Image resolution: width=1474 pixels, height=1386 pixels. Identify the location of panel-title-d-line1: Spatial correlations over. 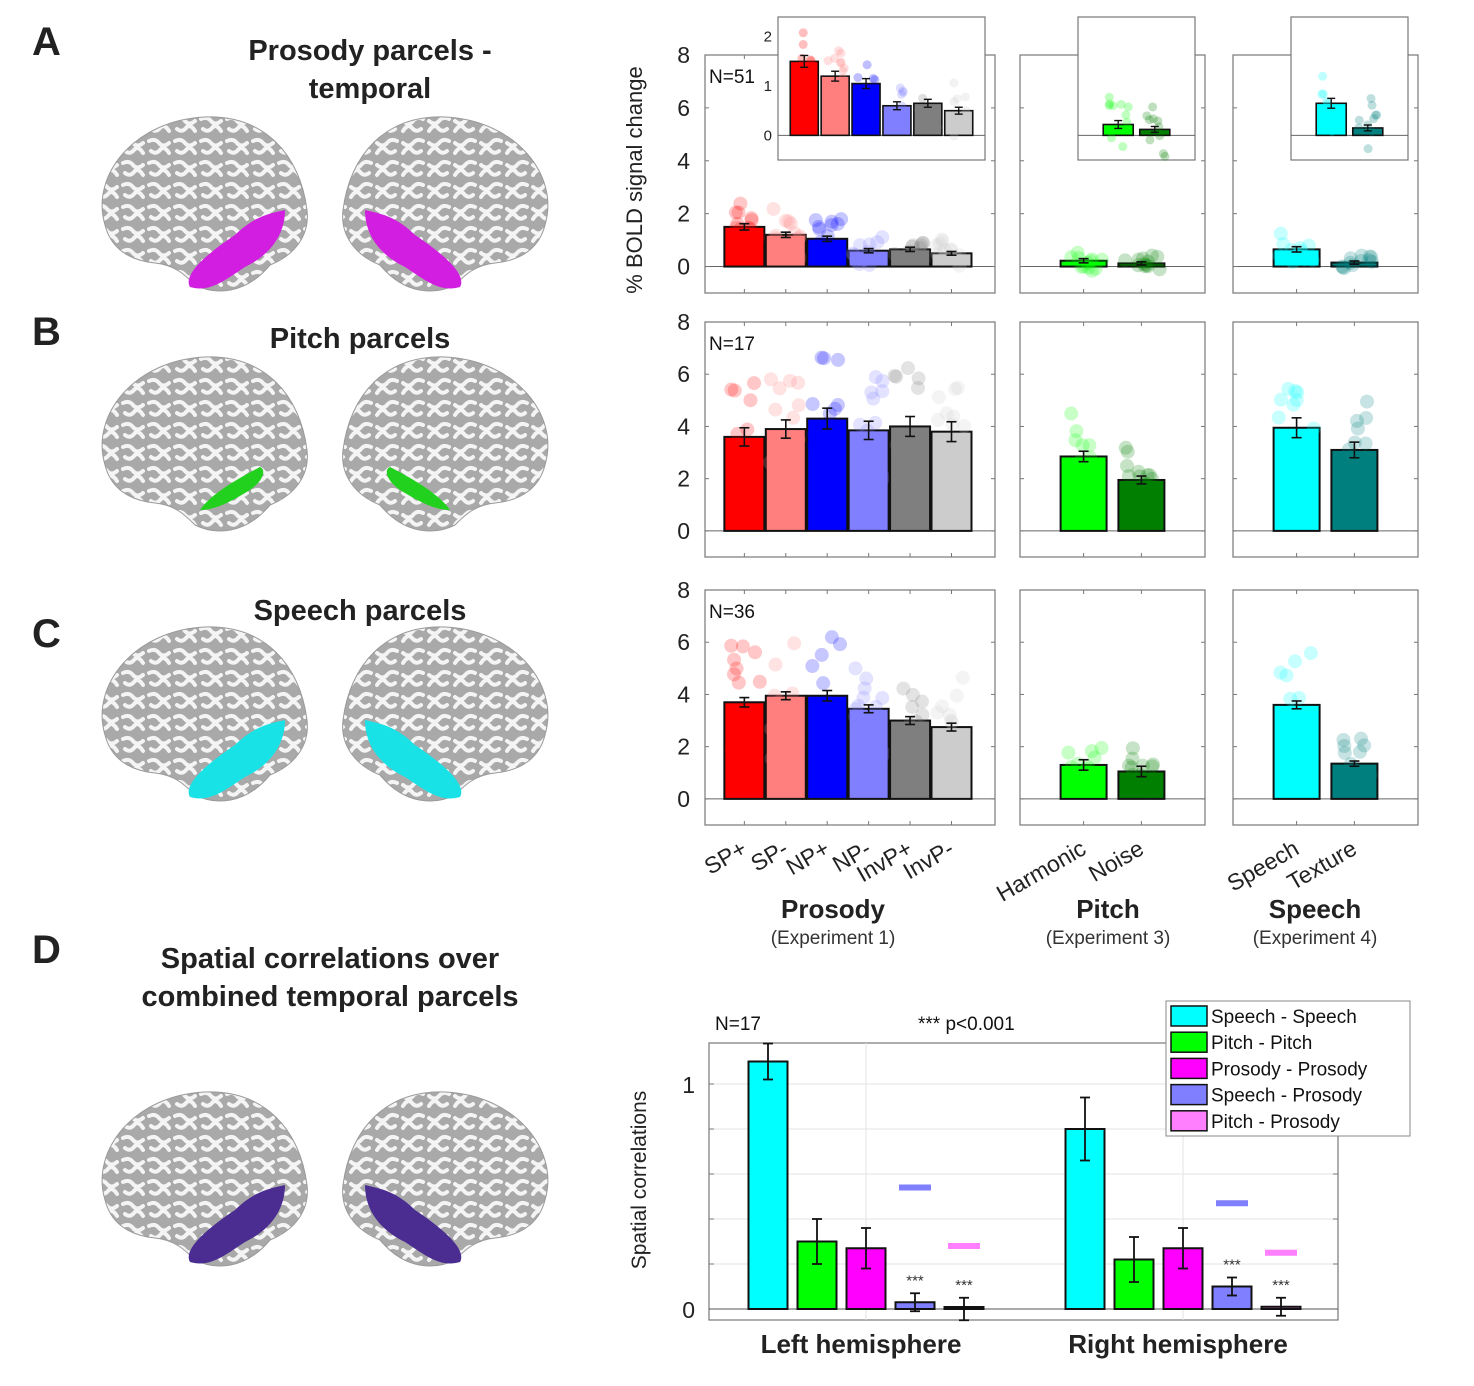
(330, 959).